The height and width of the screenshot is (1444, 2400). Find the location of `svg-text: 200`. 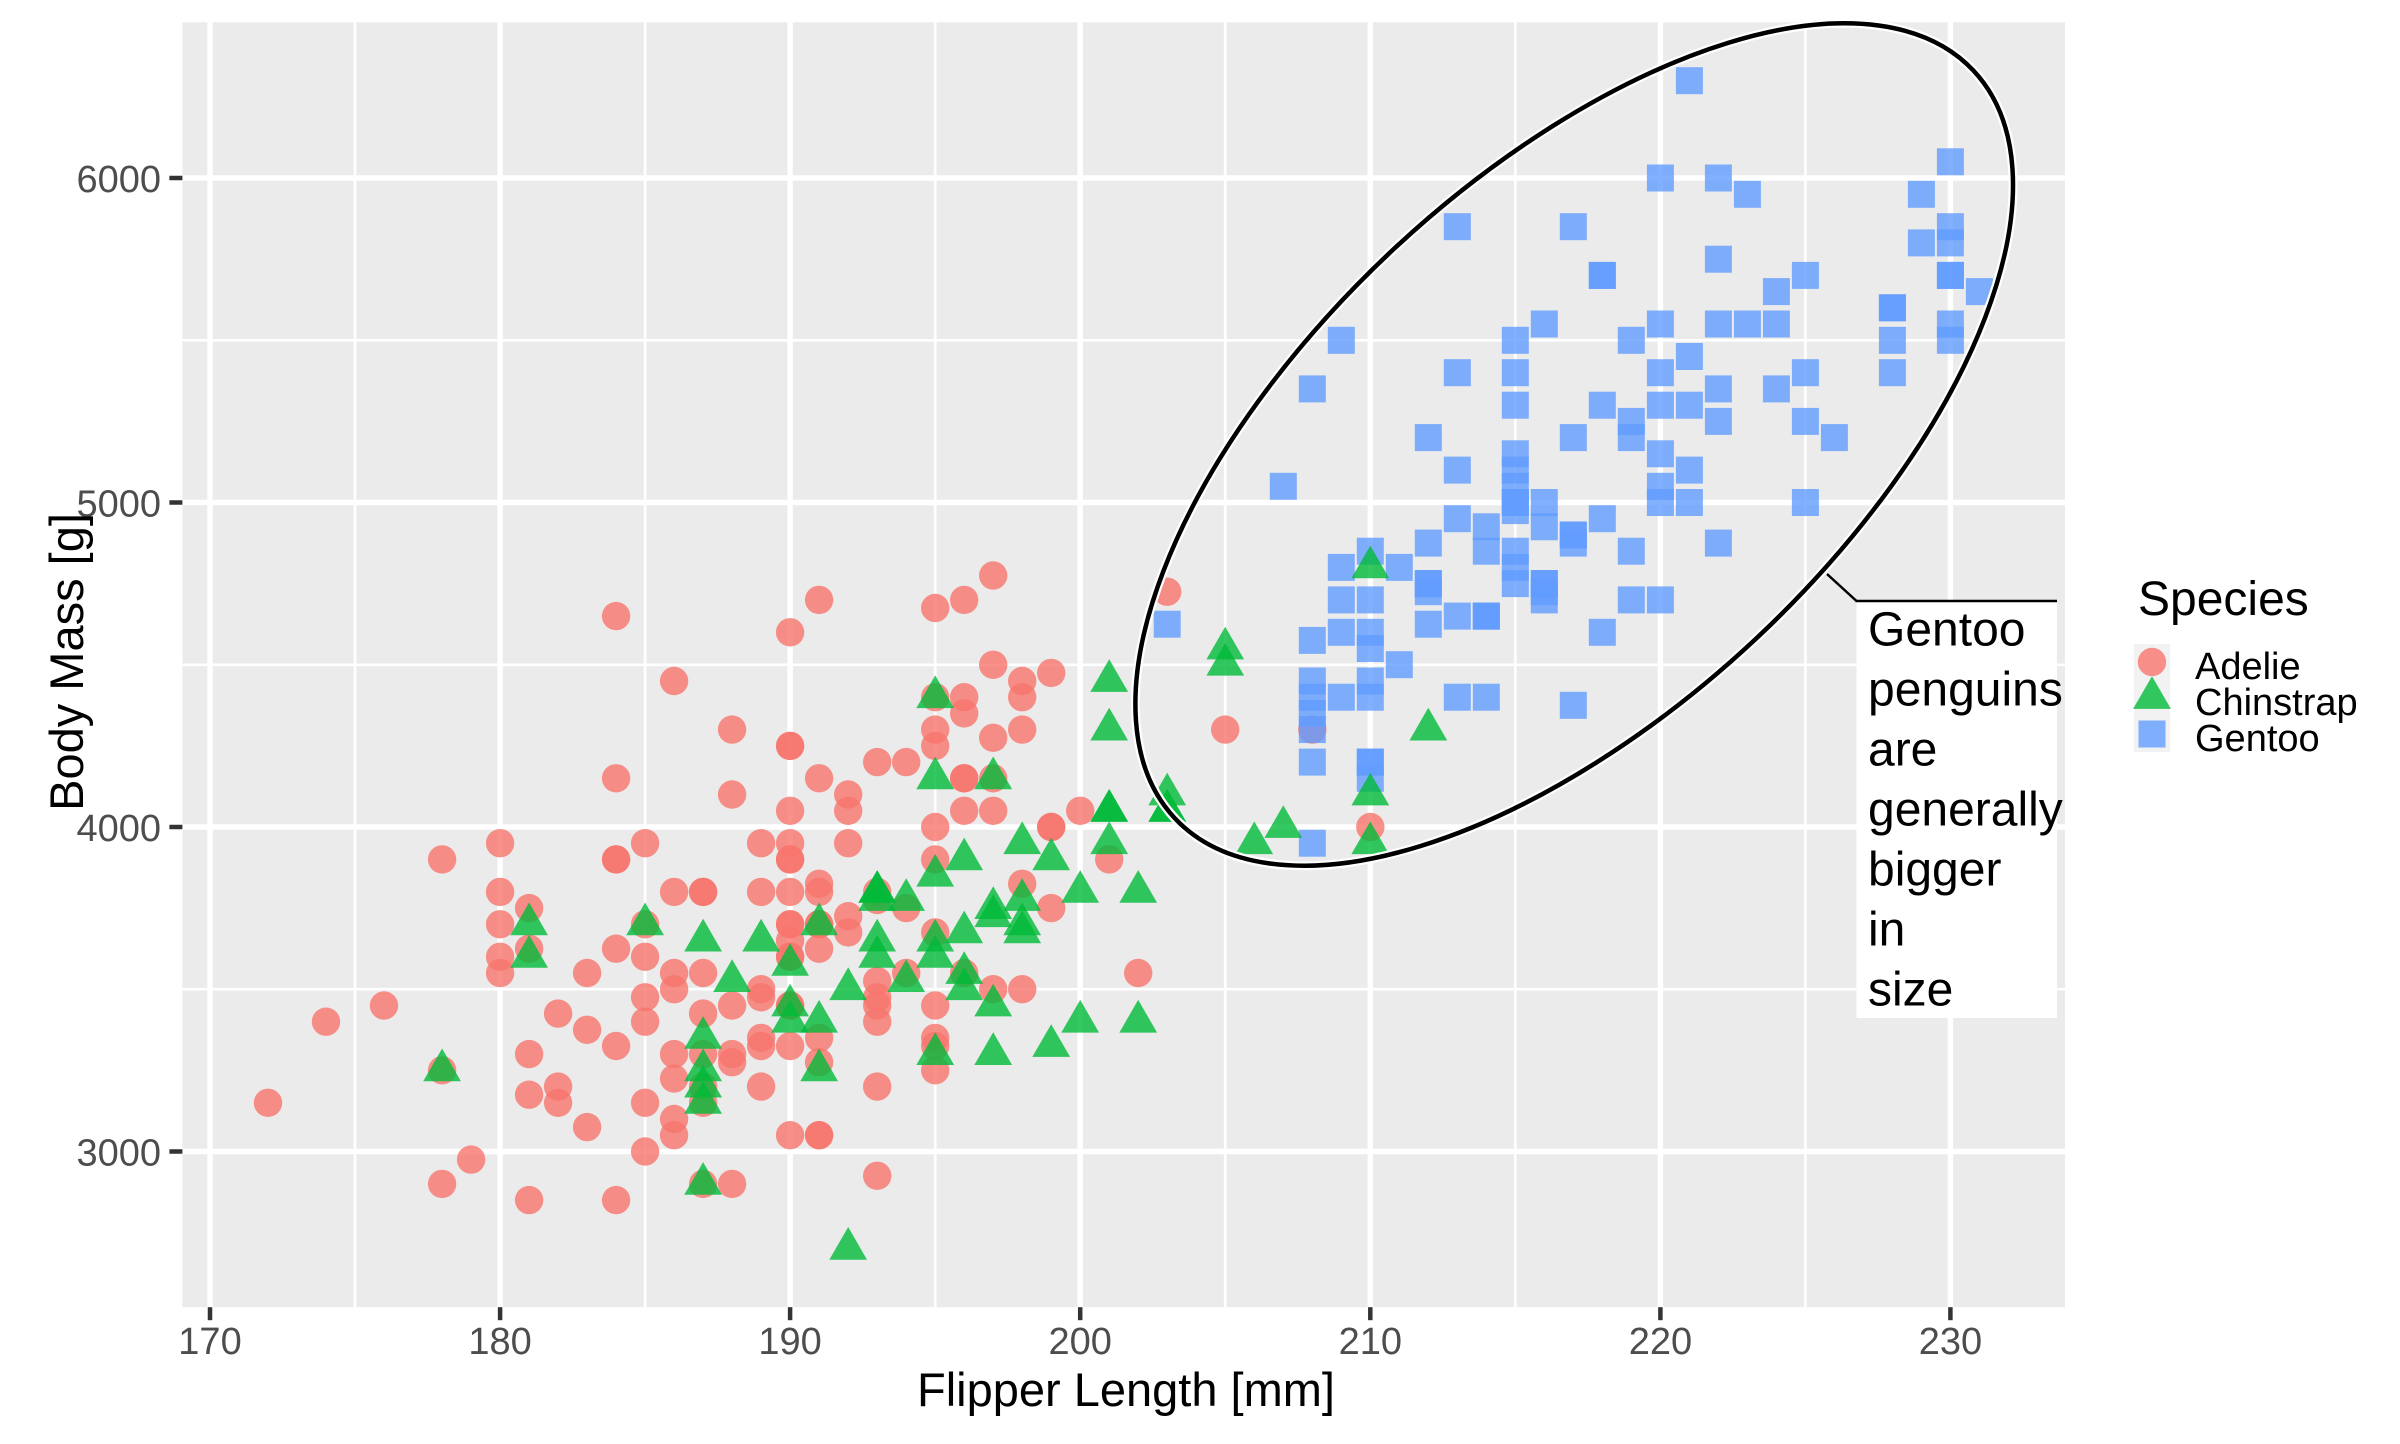

svg-text: 200 is located at coordinates (1079, 1342).